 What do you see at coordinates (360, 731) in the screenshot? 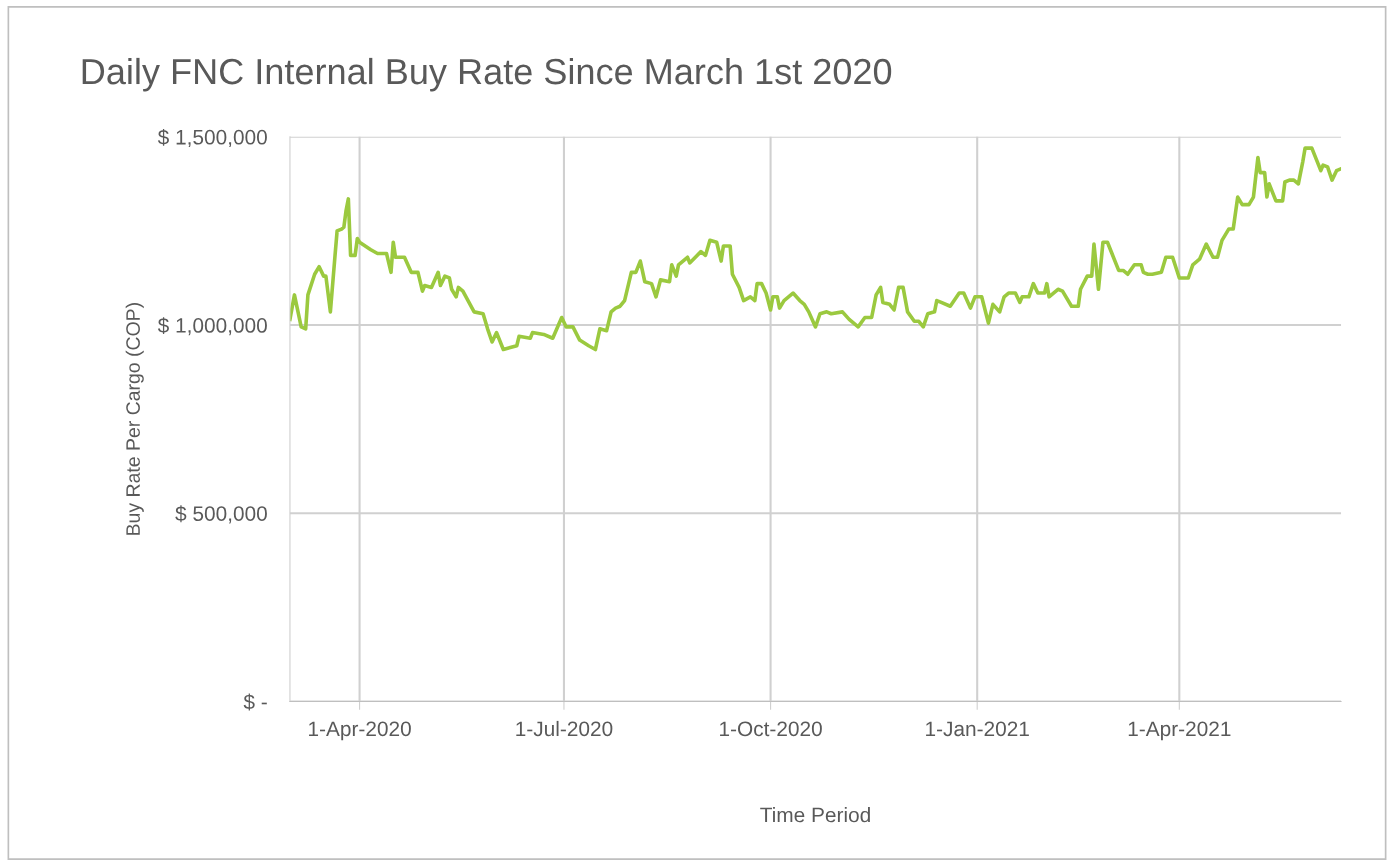
I see `x-tick-label: 1-Apr-2020` at bounding box center [360, 731].